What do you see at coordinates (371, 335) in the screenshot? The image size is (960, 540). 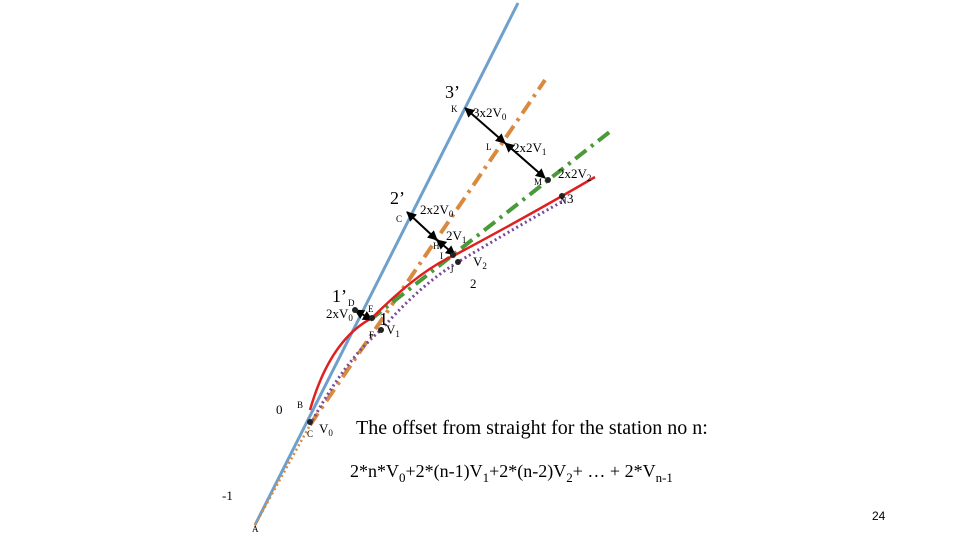 I see `label: F` at bounding box center [371, 335].